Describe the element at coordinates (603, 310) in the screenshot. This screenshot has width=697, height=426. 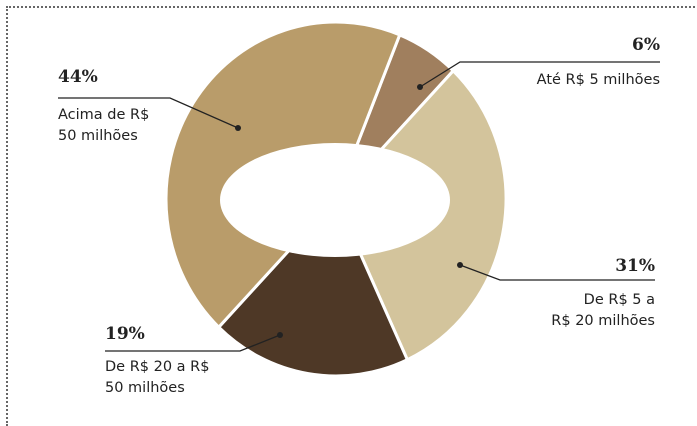
I see `category-label: De R$ 5 a R$ 20 milhões` at that location.